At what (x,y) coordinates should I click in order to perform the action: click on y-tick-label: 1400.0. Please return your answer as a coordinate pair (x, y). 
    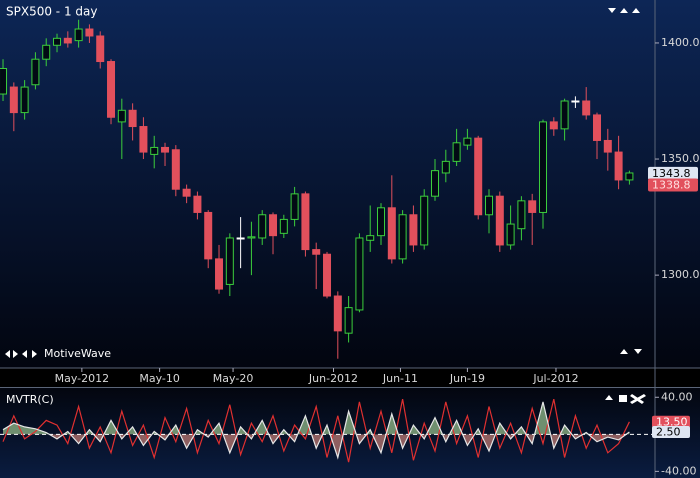
    Looking at the image, I should click on (680, 42).